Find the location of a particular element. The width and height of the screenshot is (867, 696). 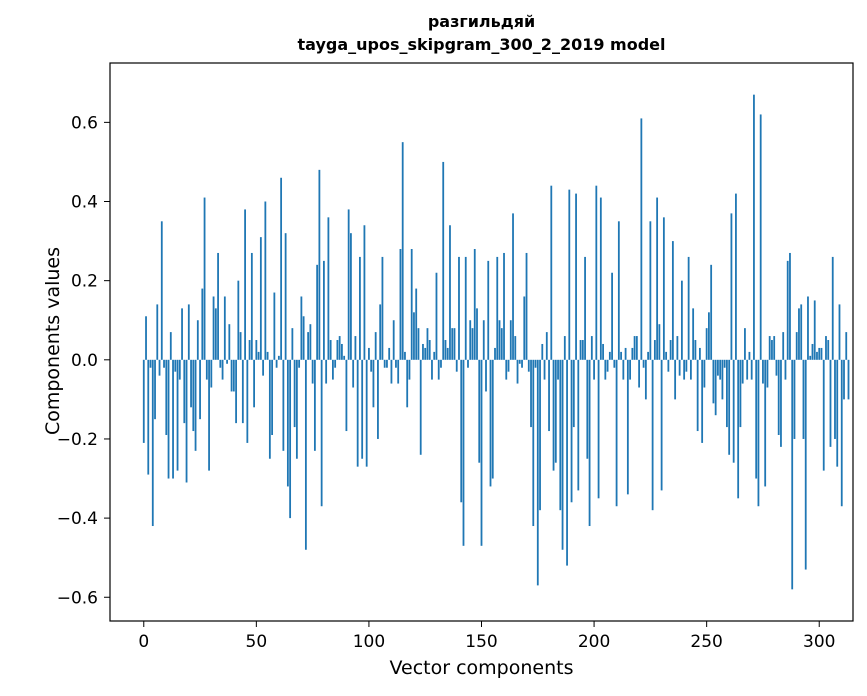

x-tick-label: 0 is located at coordinates (143, 642).